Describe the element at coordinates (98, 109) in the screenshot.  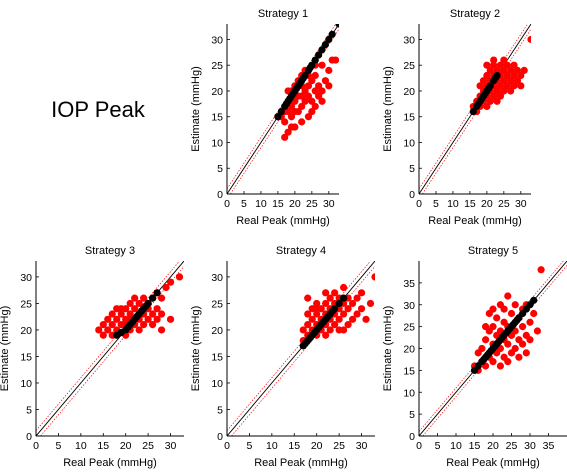
I see `figure-title: IOP Peak` at that location.